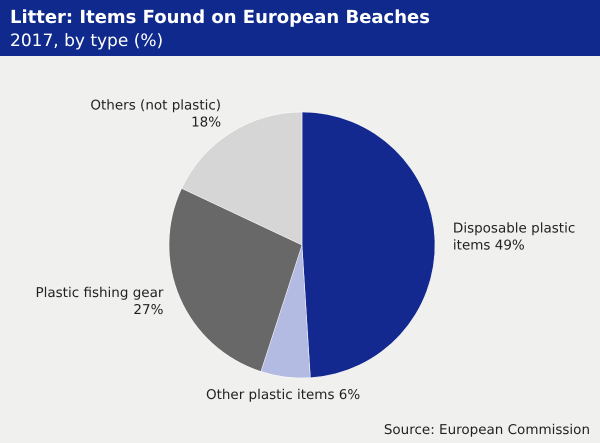  What do you see at coordinates (87, 41) in the screenshot?
I see `chart-subtitle: 2017, by type (%)` at bounding box center [87, 41].